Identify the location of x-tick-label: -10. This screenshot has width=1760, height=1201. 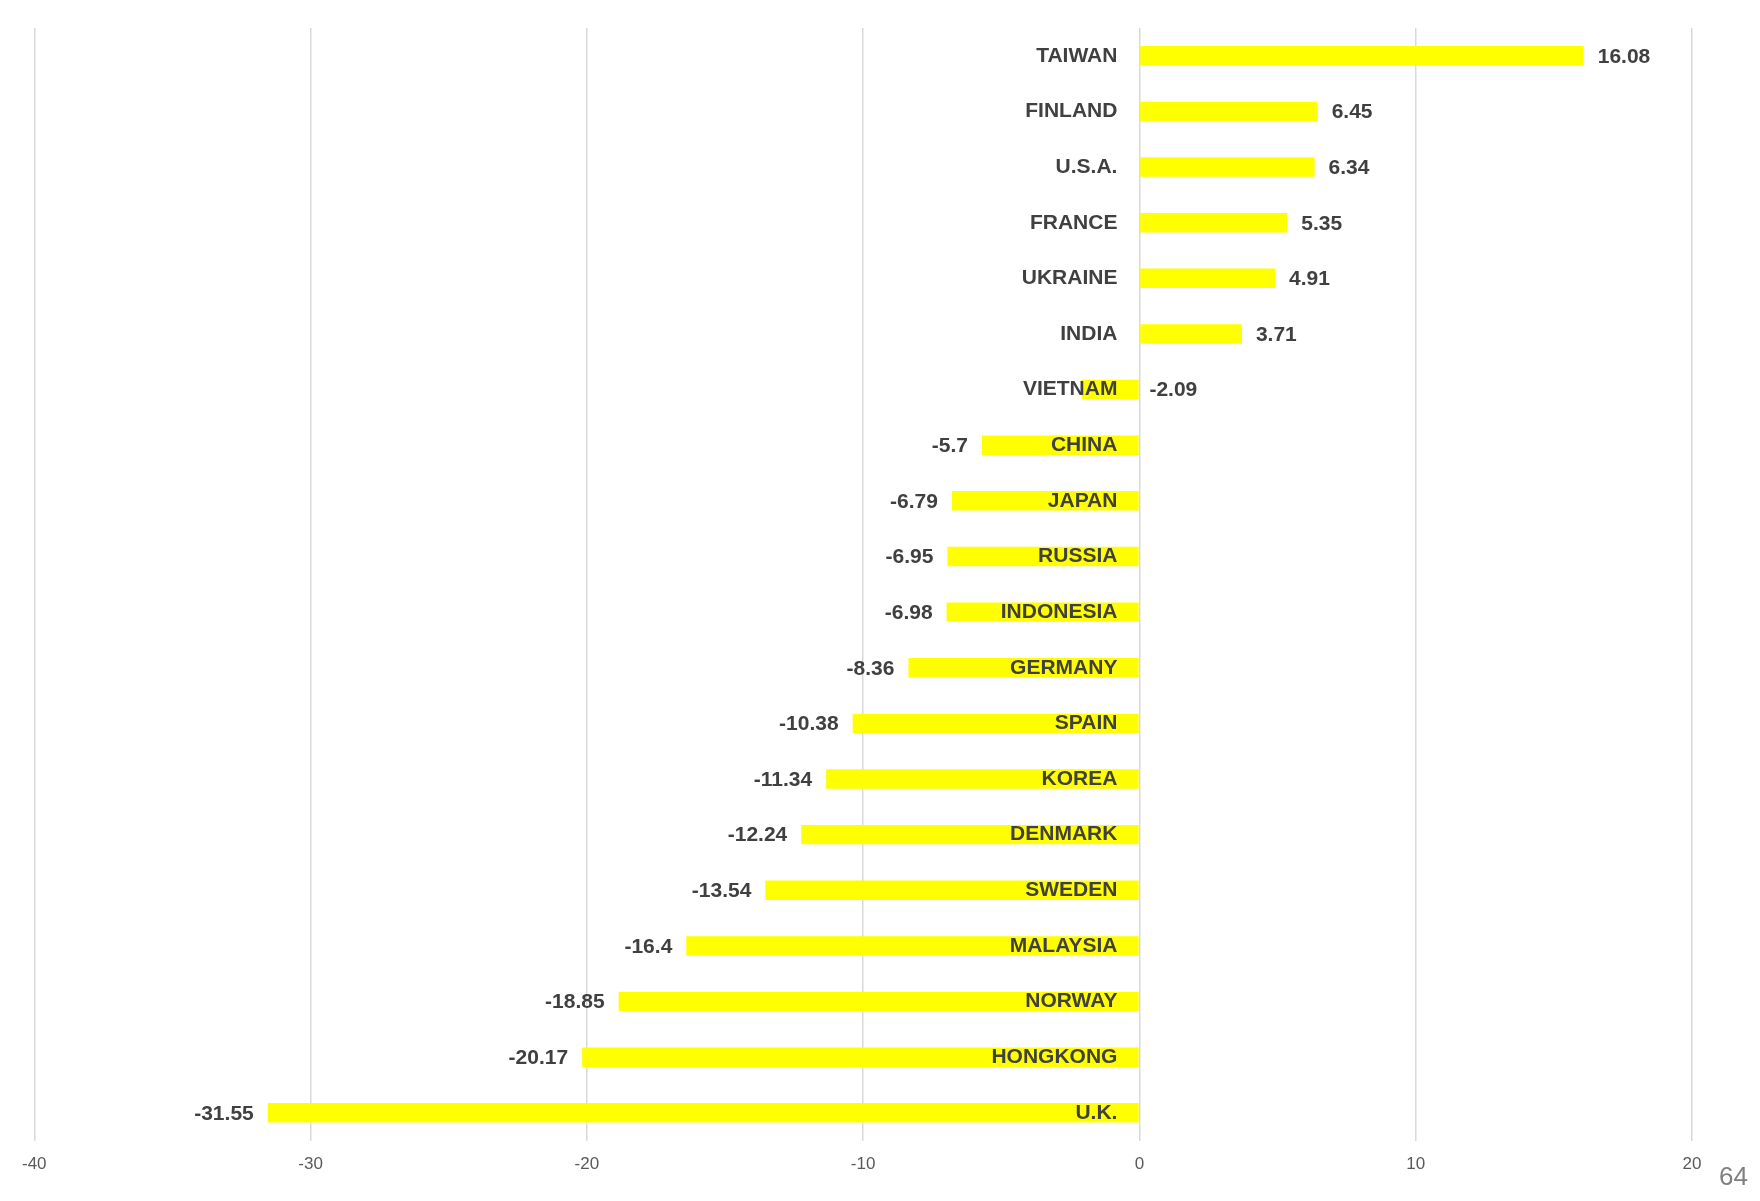
(863, 1164).